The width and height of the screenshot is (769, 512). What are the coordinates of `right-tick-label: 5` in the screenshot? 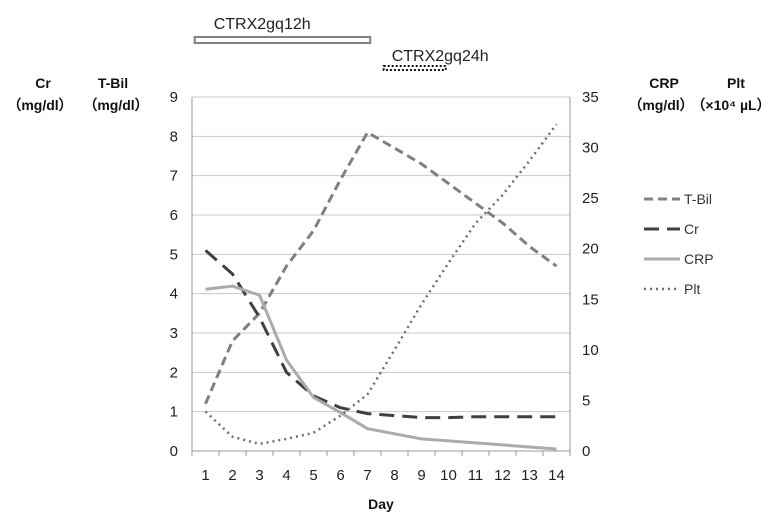 It's located at (586, 400).